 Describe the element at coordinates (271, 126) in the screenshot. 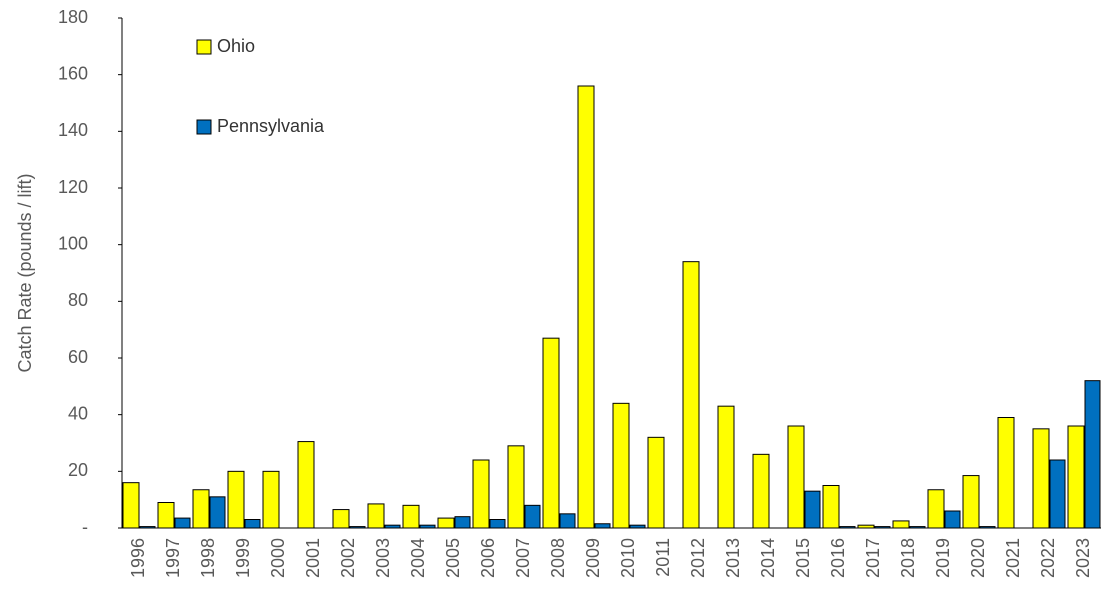

I see `legend-label: Pennsylvania` at that location.